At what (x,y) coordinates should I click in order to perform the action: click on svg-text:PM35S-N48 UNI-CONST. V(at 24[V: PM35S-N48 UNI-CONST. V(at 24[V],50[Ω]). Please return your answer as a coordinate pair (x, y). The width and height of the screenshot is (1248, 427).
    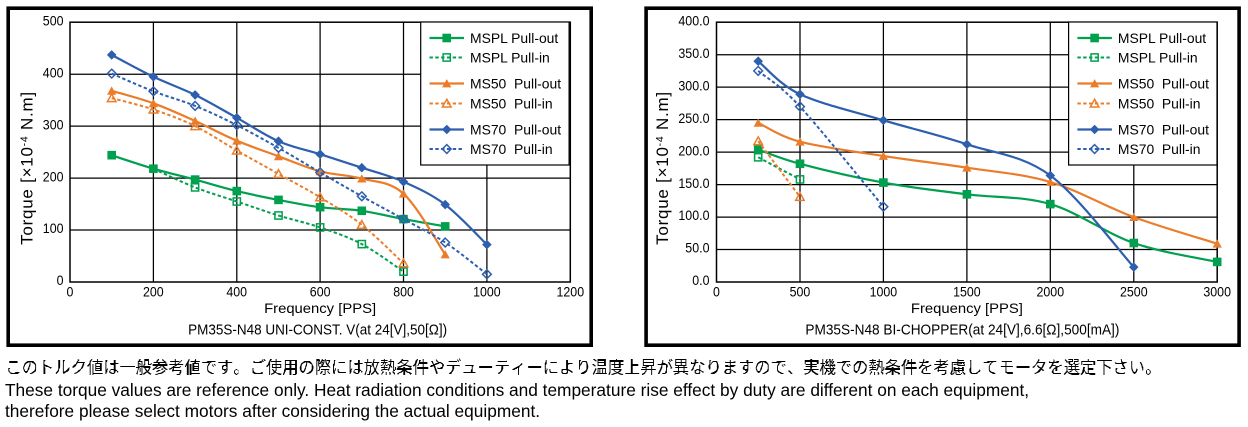
    Looking at the image, I should click on (317, 330).